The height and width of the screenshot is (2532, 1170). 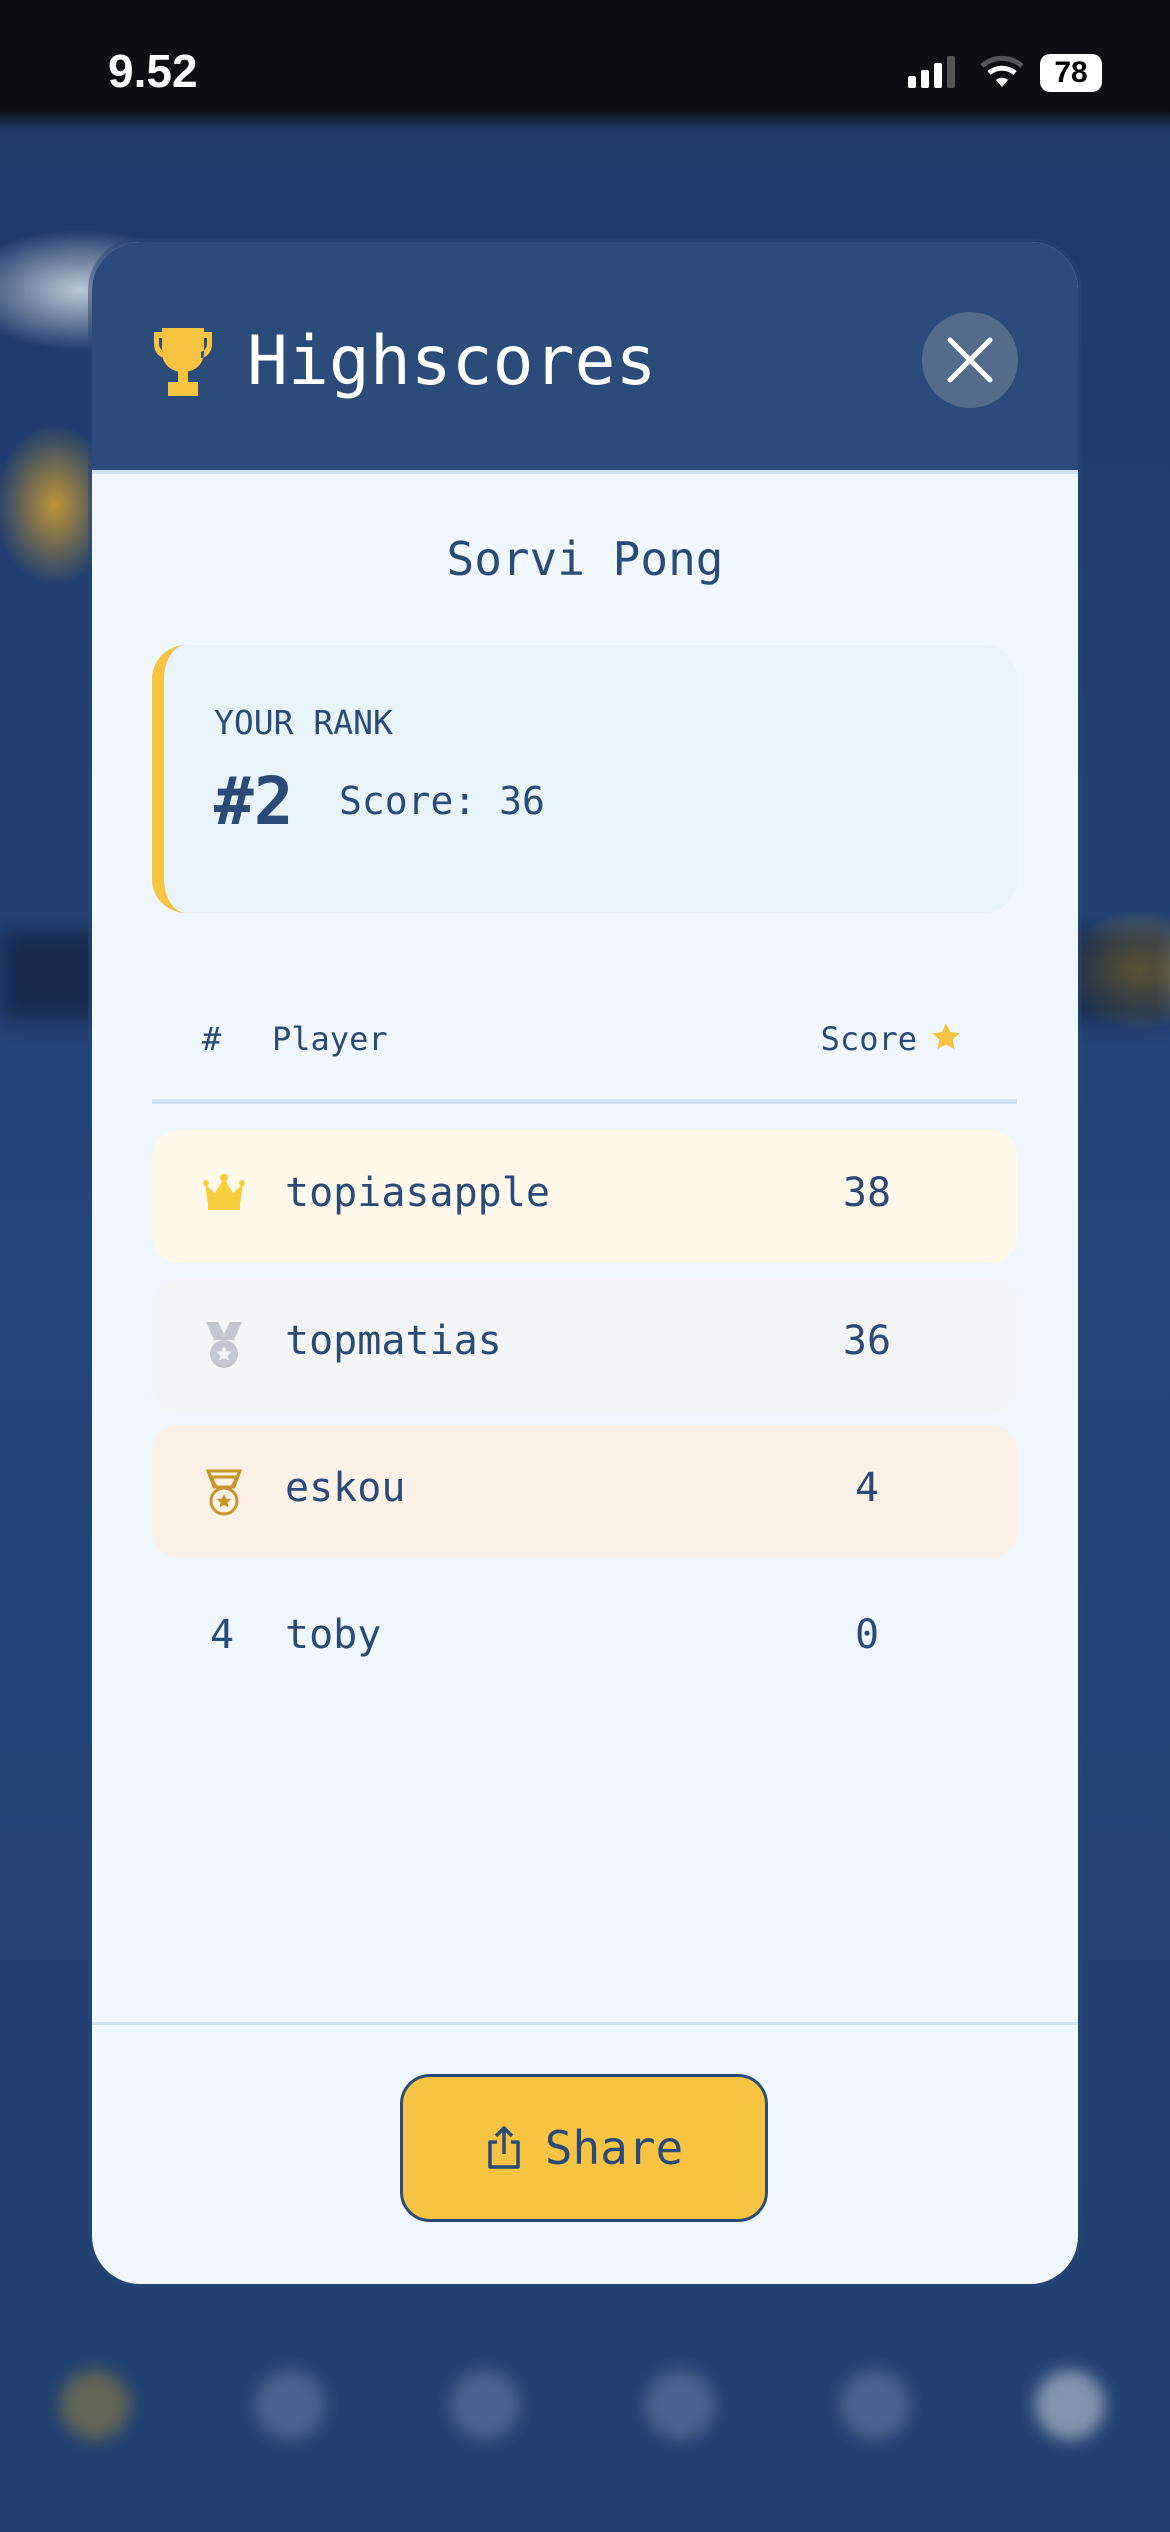 What do you see at coordinates (584, 1101) in the screenshot?
I see `table-divider` at bounding box center [584, 1101].